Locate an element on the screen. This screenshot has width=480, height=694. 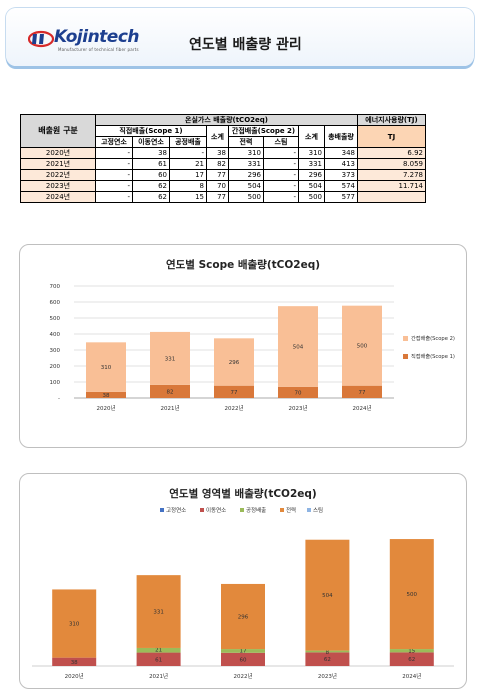
legend-label: 스팀 is located at coordinates (318, 510).